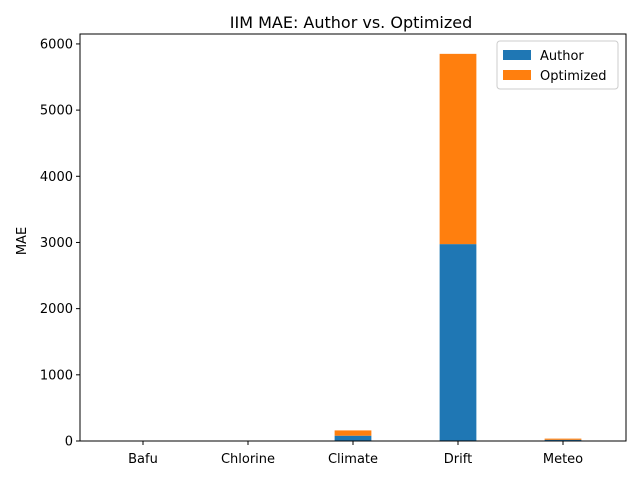 This screenshot has width=640, height=480. I want to click on y-tick-label: 0, so click(69, 442).